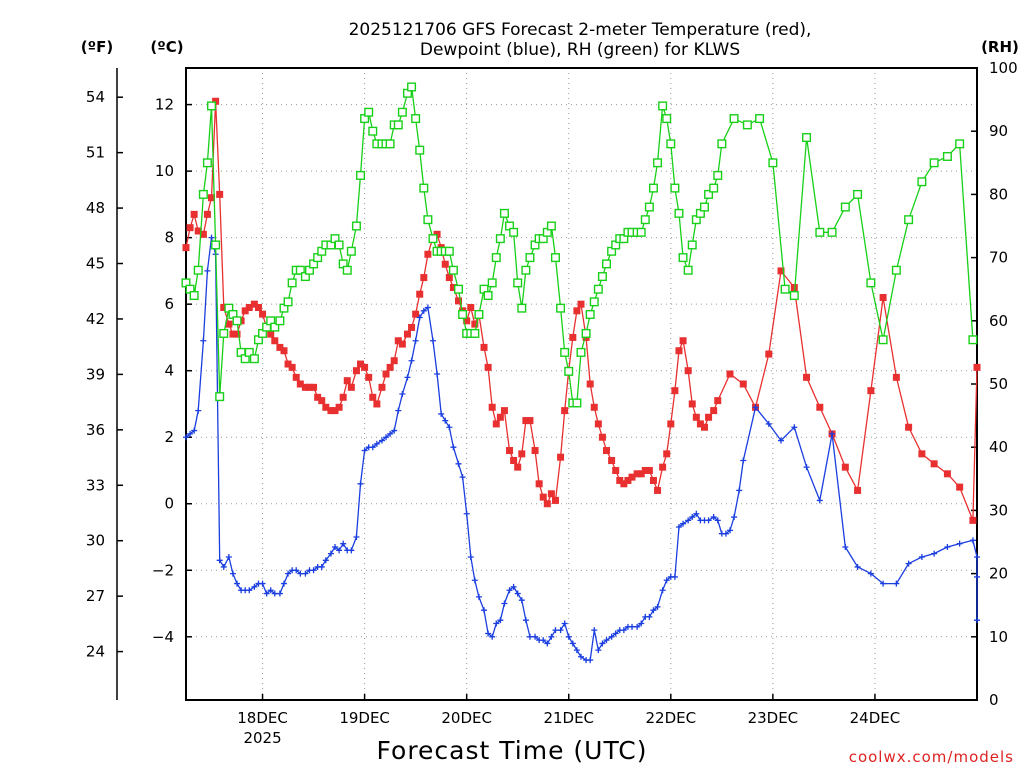 The width and height of the screenshot is (1024, 768). Describe the element at coordinates (95, 374) in the screenshot. I see `fahrenheit-tick-label: 39` at that location.